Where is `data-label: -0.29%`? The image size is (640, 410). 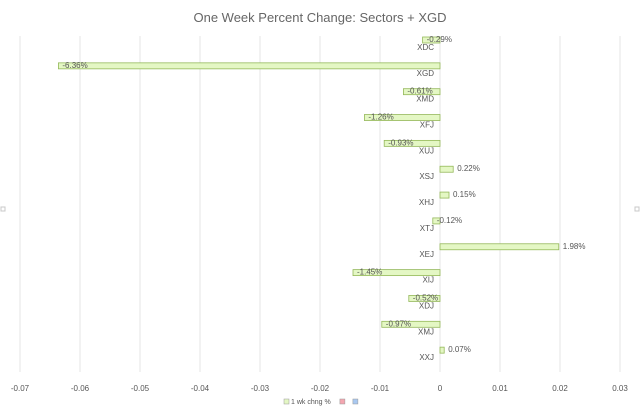 data-label: -0.29% is located at coordinates (439, 39).